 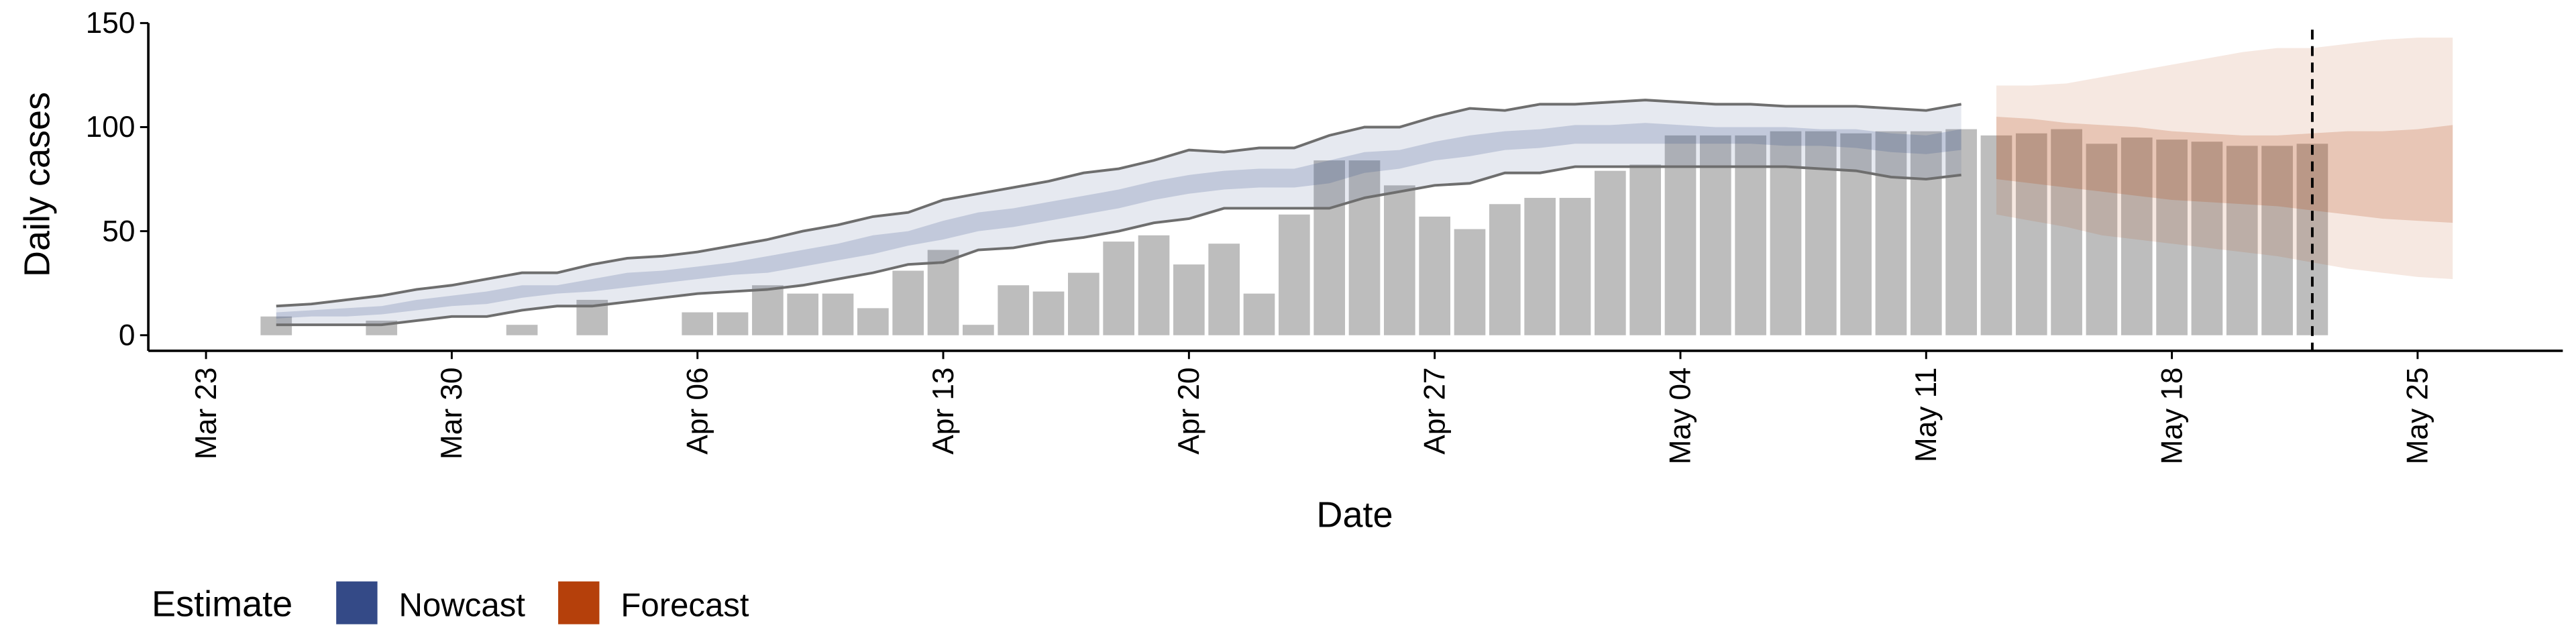 What do you see at coordinates (2171, 416) in the screenshot?
I see `x-tick-label: May 18` at bounding box center [2171, 416].